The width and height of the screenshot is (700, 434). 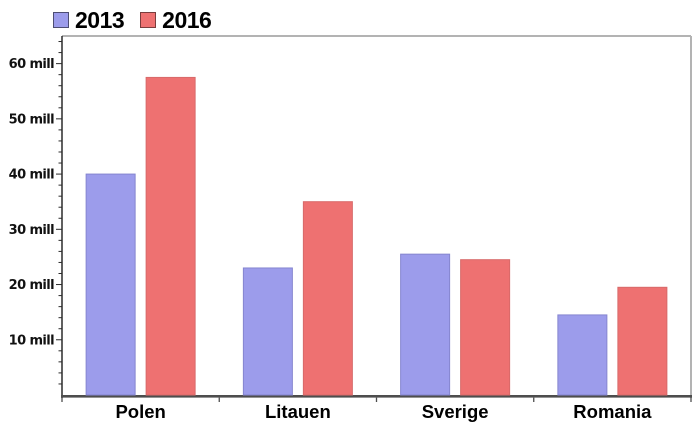 I want to click on legend-label-2013: 2013, so click(x=100, y=20).